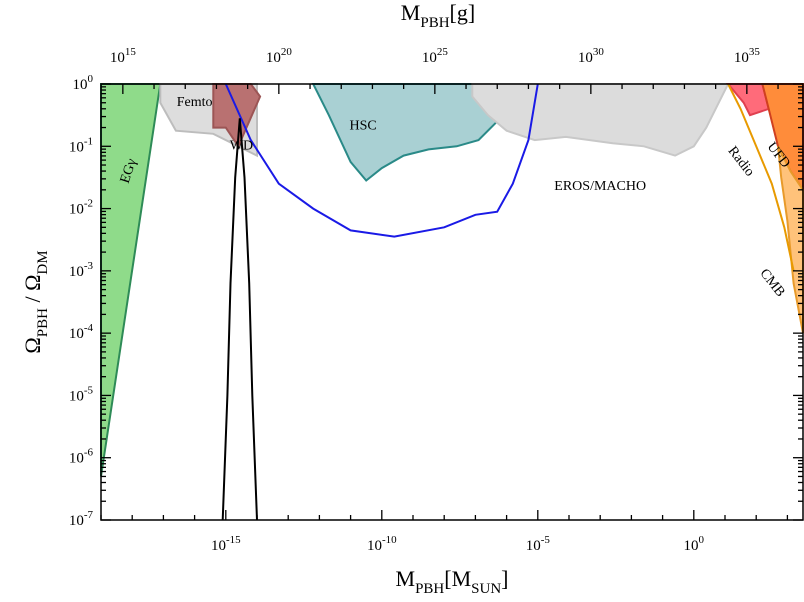  What do you see at coordinates (129, 171) in the screenshot?
I see `label-eg: EGγ` at bounding box center [129, 171].